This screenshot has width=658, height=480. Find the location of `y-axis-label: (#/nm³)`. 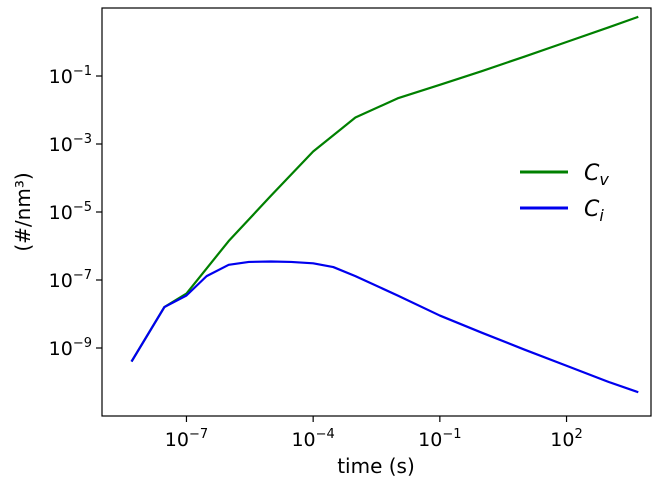

y-axis-label: (#/nm³) is located at coordinates (23, 211).